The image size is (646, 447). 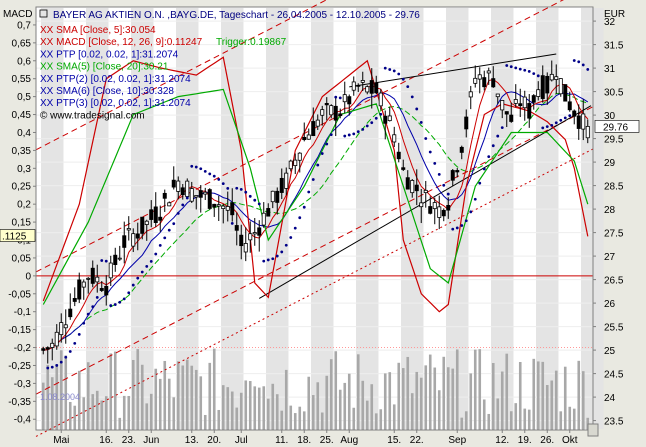 What do you see at coordinates (22, 223) in the screenshot?
I see `macd-tick-label: 0,15` at bounding box center [22, 223].